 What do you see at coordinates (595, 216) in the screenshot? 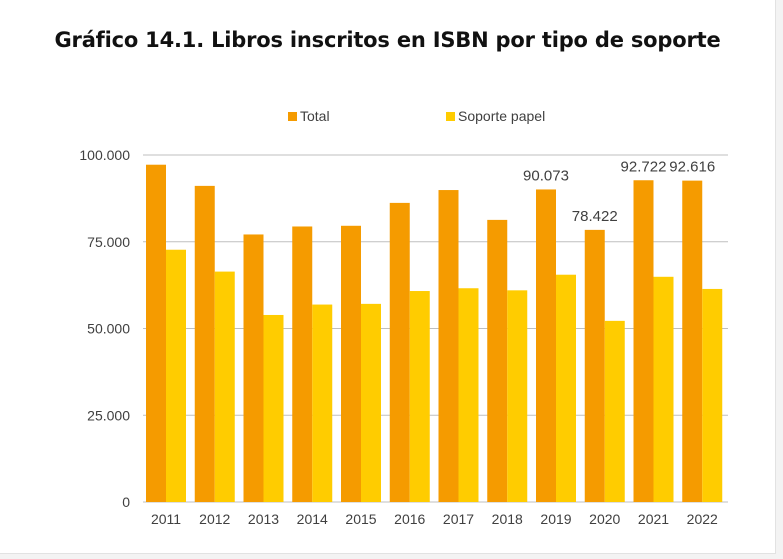
I see `data-label: 78.422` at bounding box center [595, 216].